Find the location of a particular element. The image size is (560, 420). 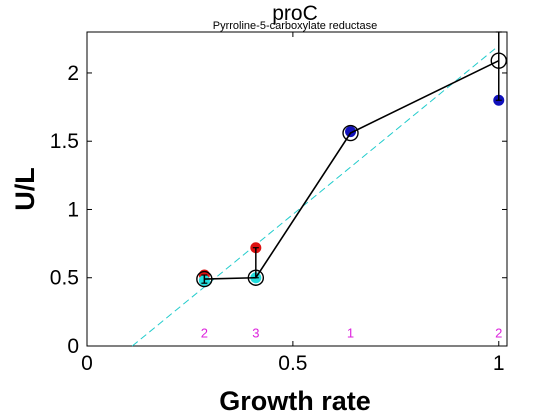

y-tick-label: 0 is located at coordinates (73, 346).